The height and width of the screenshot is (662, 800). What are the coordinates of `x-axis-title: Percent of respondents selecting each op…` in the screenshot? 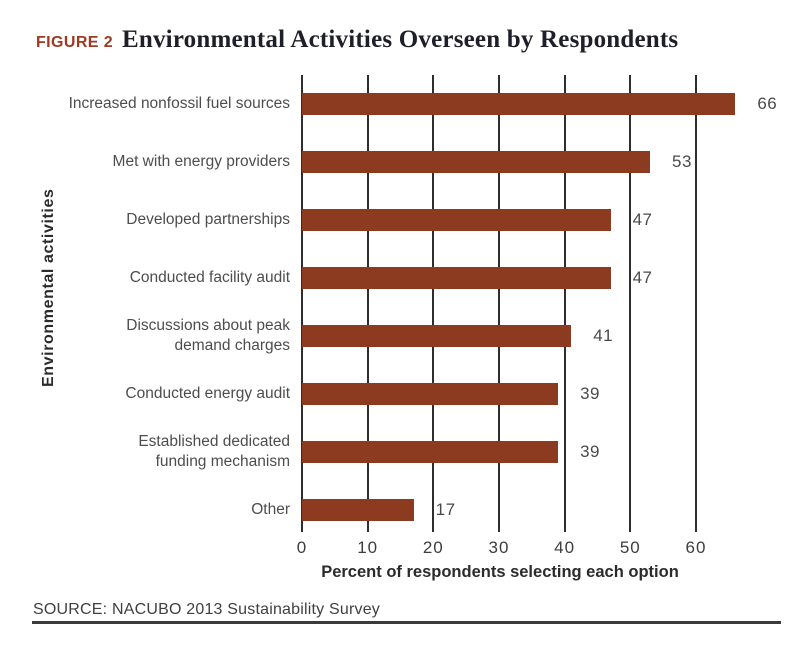 It's located at (500, 572).